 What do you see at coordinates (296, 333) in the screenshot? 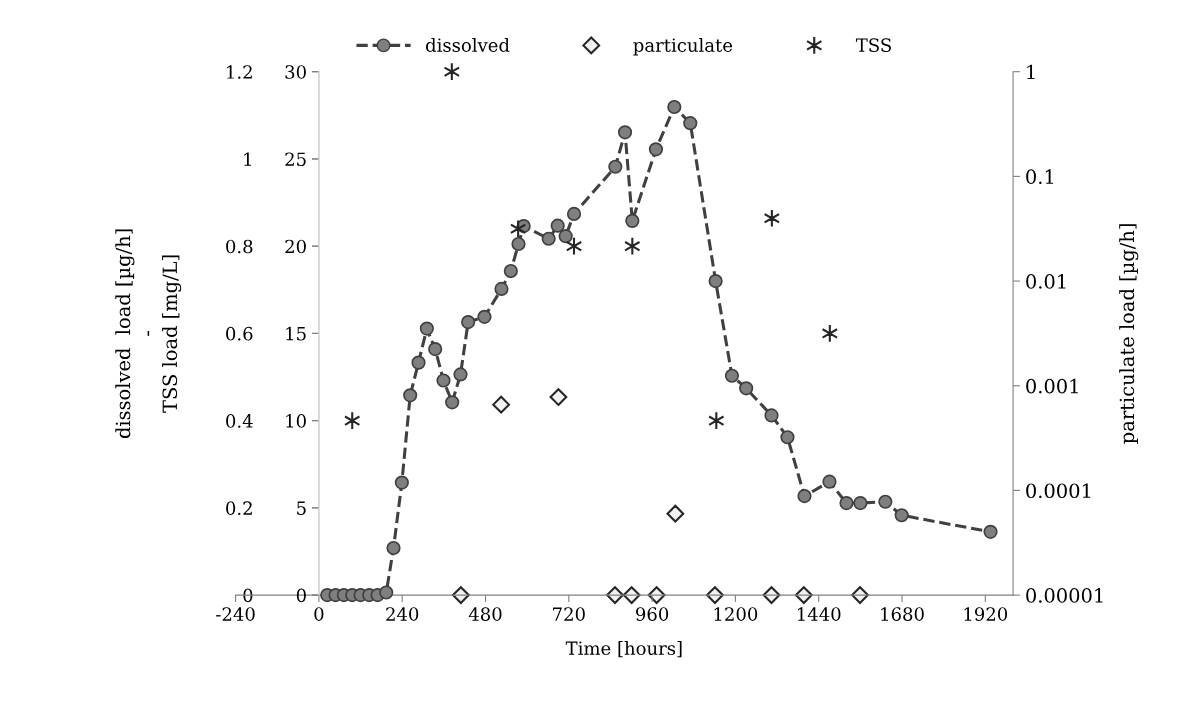
I see `y2-tick-label: 15` at bounding box center [296, 333].